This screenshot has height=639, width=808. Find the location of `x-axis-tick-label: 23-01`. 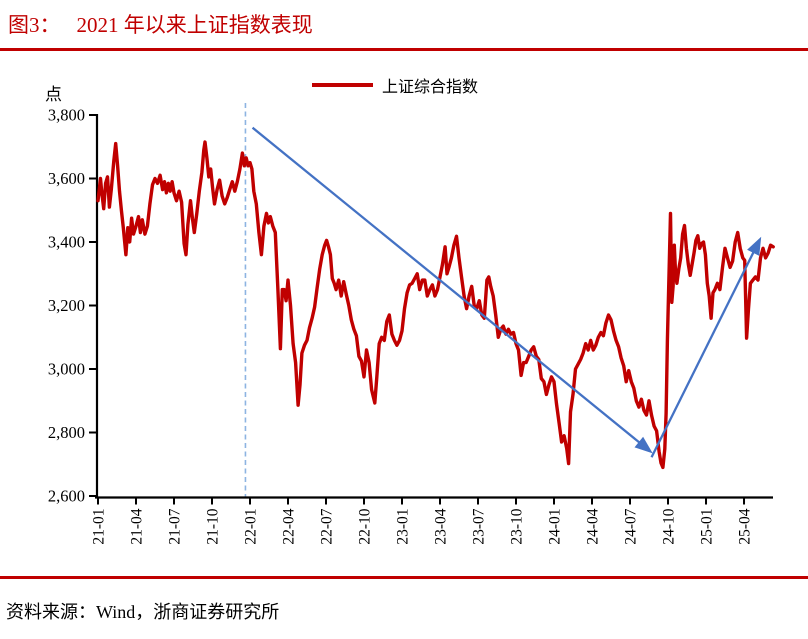

x-axis-tick-label: 23-01 is located at coordinates (403, 527).